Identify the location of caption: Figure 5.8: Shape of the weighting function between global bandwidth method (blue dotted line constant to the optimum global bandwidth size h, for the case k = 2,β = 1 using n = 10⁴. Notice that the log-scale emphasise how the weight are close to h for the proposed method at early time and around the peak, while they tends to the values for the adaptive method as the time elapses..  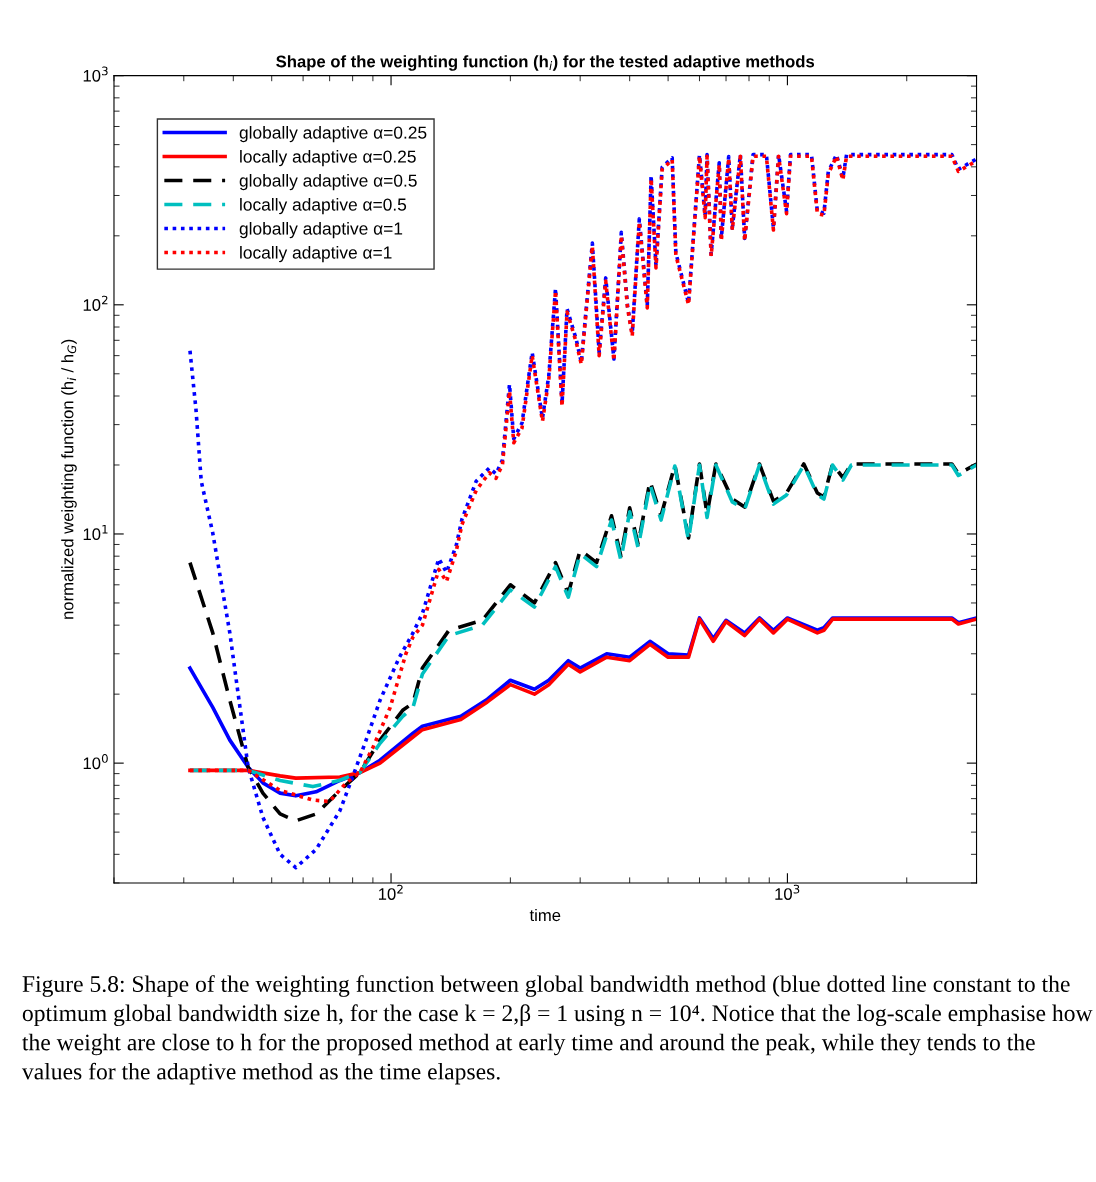
(557, 1030).